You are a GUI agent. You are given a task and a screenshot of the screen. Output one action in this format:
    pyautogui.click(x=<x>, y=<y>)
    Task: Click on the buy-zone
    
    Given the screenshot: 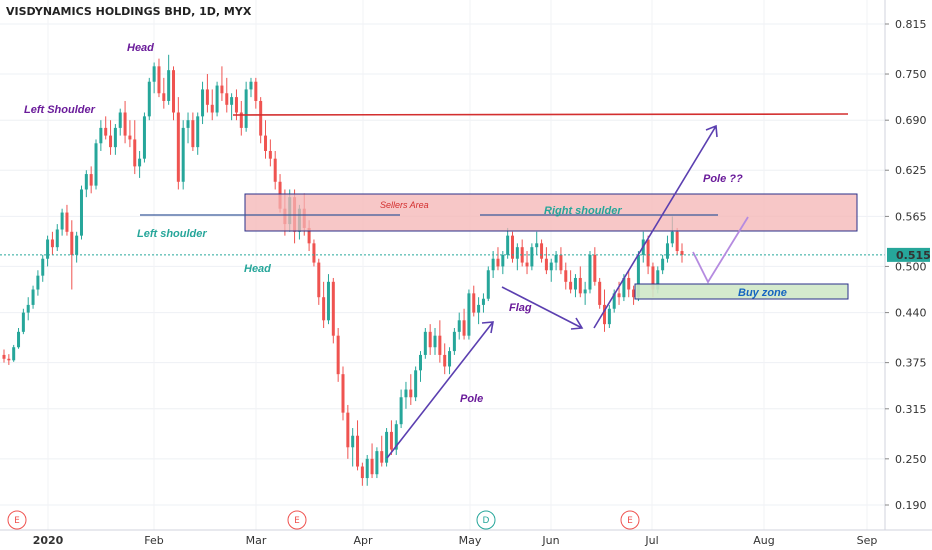 What is the action you would take?
    pyautogui.click(x=741, y=291)
    